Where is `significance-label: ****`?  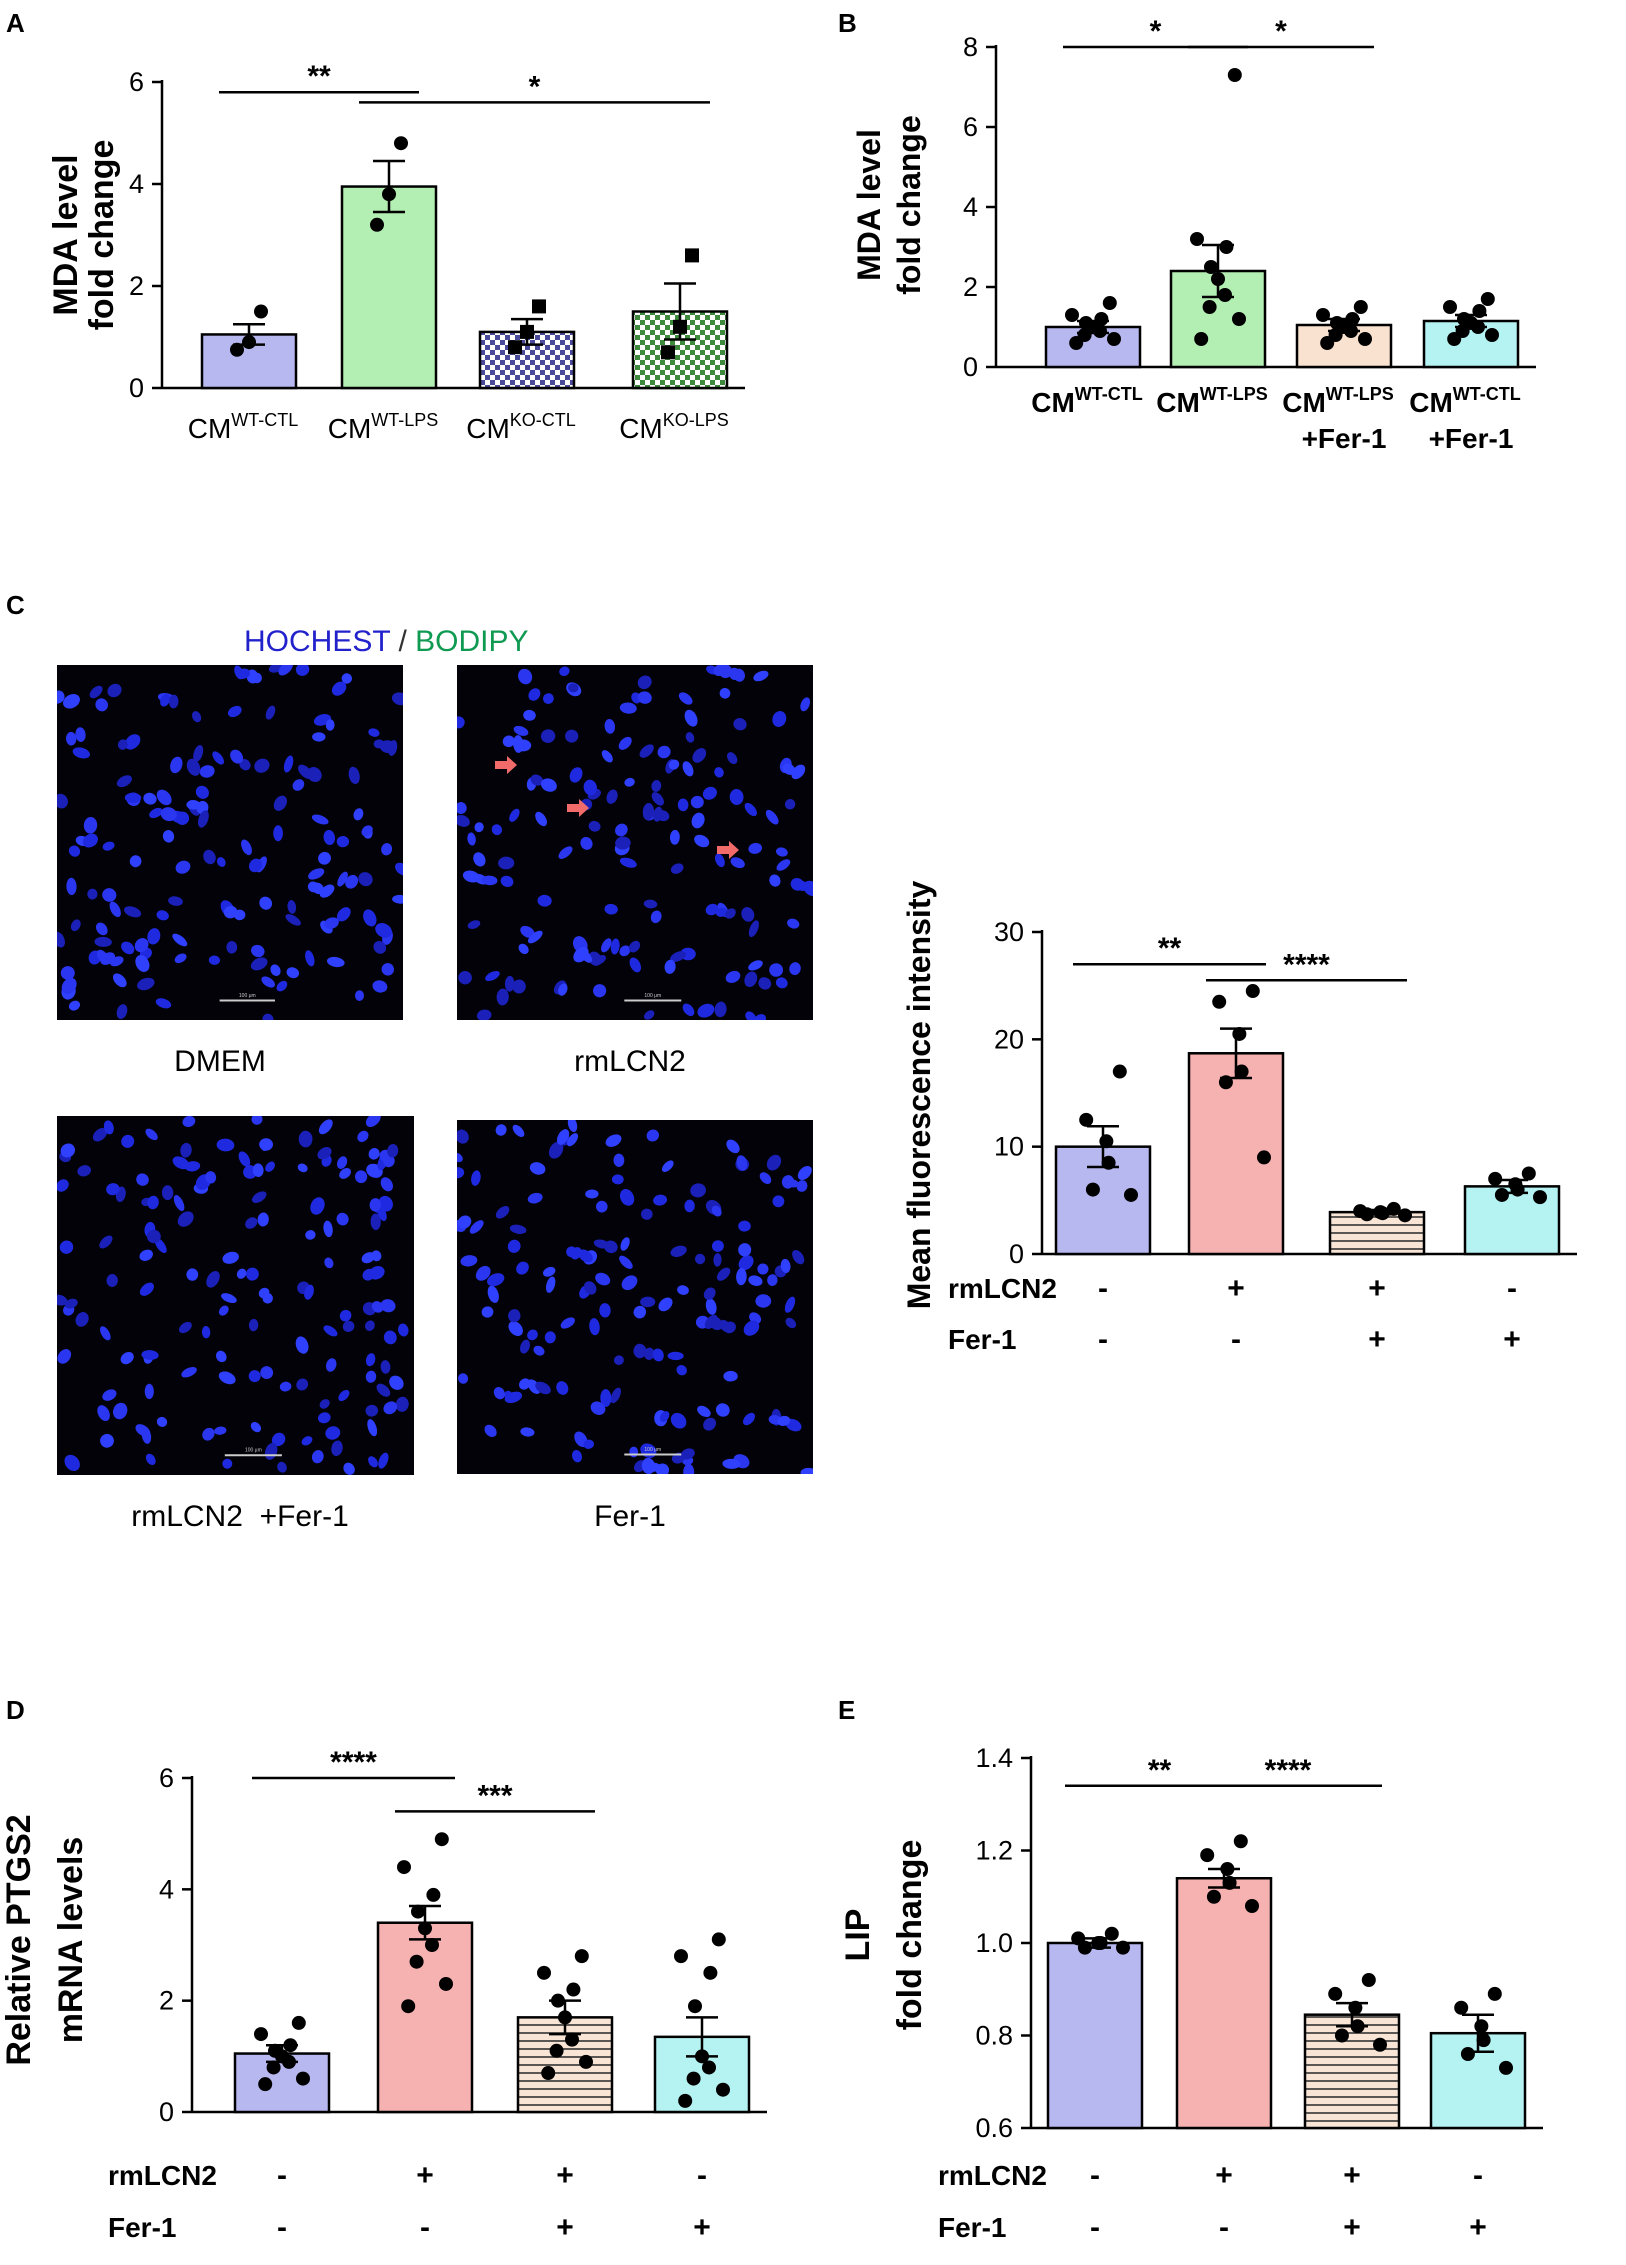
significance-label: **** is located at coordinates (353, 1762).